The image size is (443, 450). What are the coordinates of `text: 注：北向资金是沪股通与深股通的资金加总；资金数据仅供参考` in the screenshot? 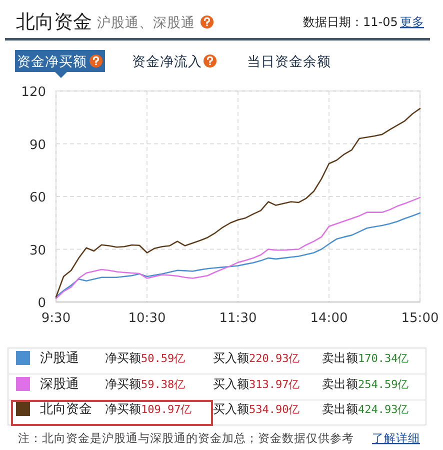 It's located at (186, 438).